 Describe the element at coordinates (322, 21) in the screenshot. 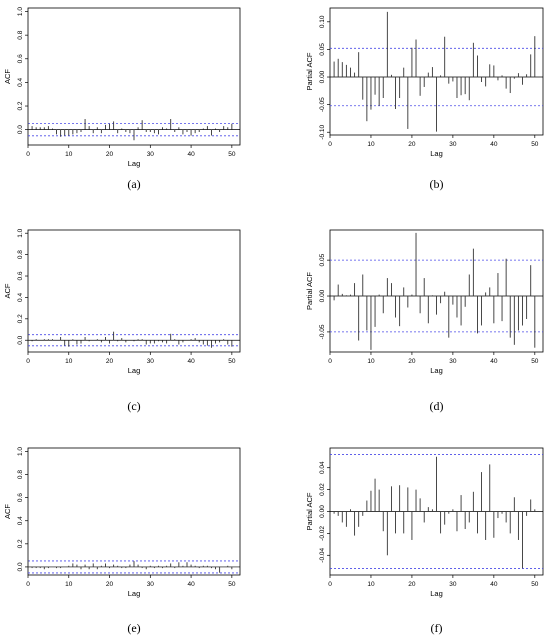

I see `y-tick-label: 0.10` at that location.